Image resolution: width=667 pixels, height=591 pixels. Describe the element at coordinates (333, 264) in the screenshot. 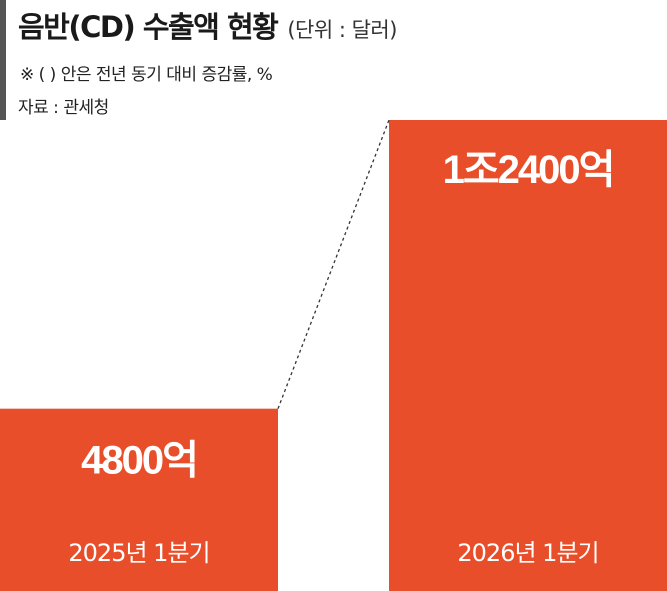

I see `connector-line` at that location.